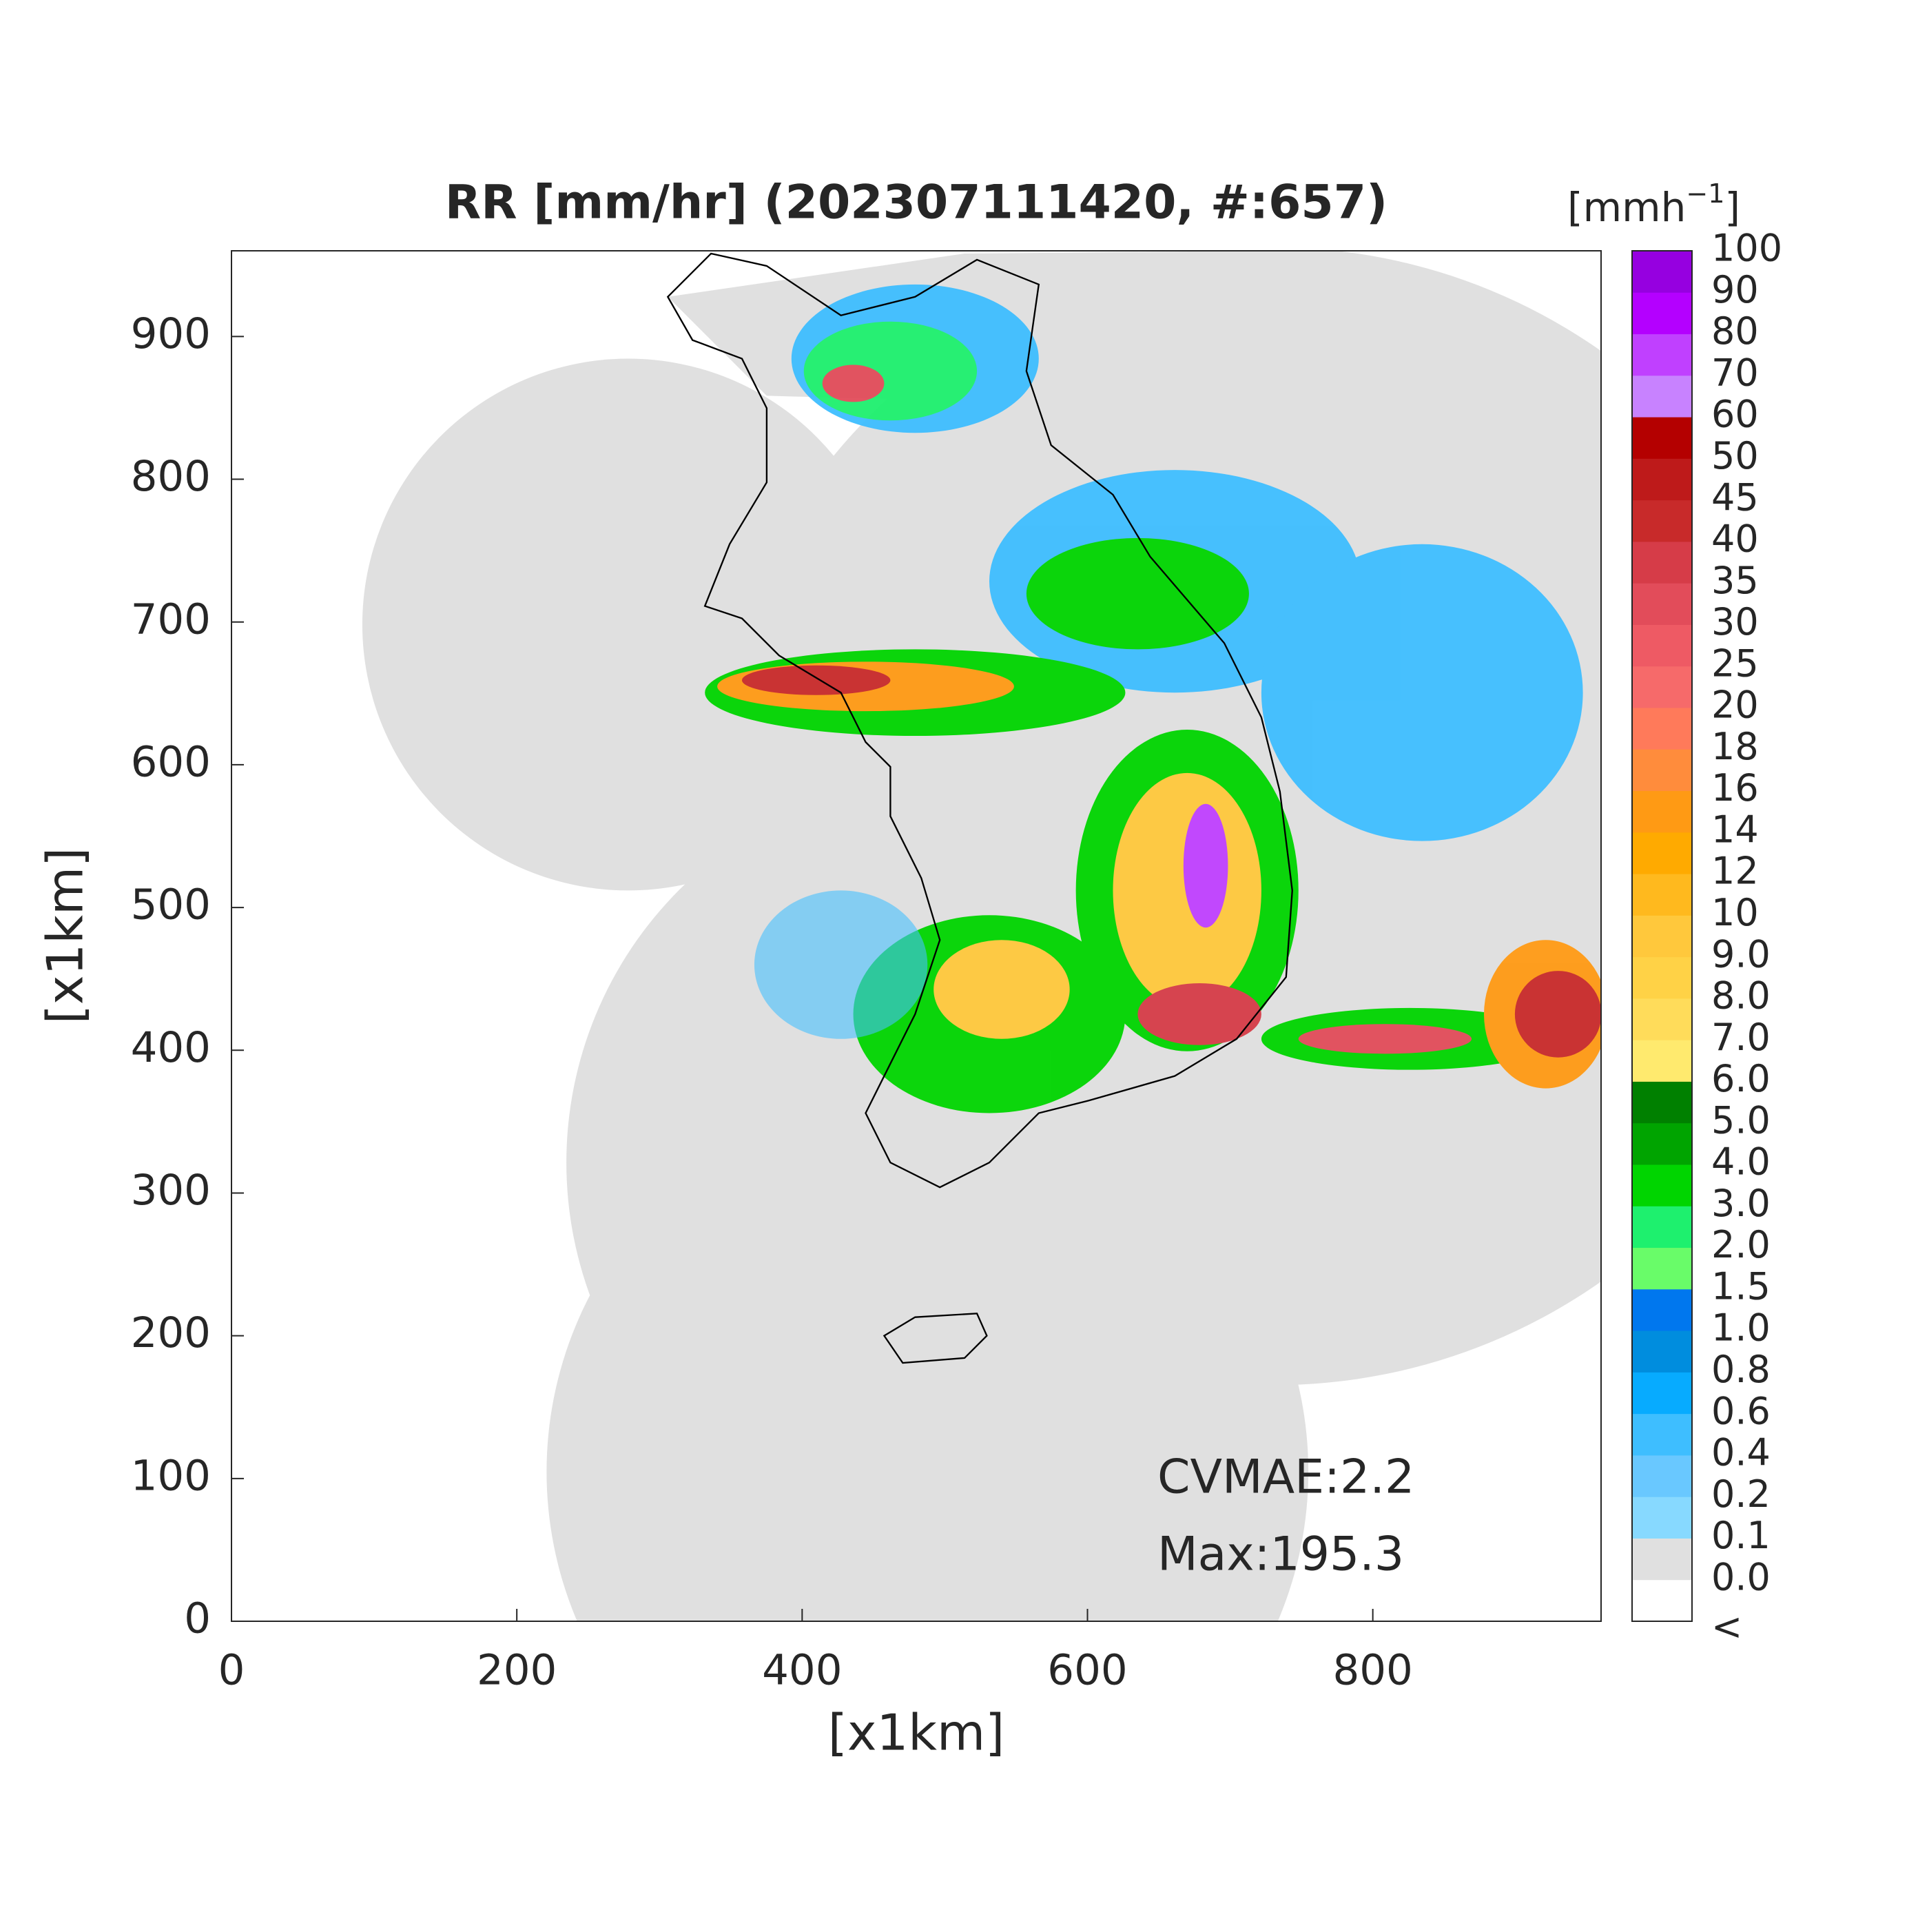 The width and height of the screenshot is (1929, 1932). What do you see at coordinates (1735, 455) in the screenshot?
I see `colorbar-label: 50` at bounding box center [1735, 455].